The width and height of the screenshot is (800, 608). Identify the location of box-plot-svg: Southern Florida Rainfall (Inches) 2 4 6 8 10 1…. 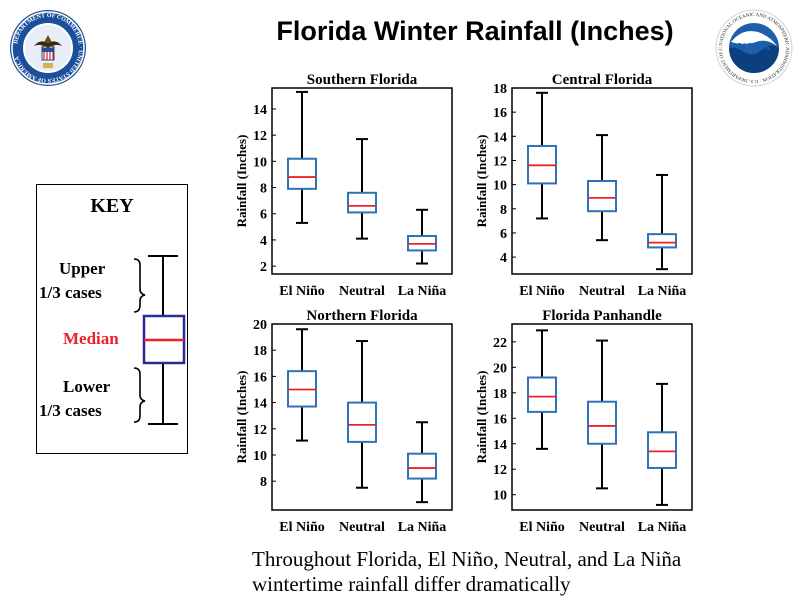
(343, 185).